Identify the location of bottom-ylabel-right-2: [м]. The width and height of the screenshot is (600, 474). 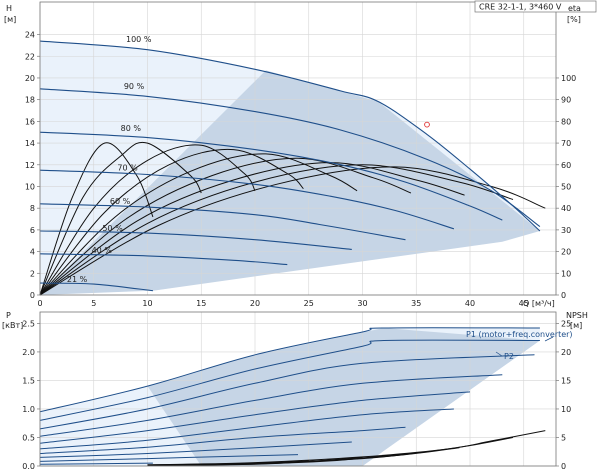
(576, 325).